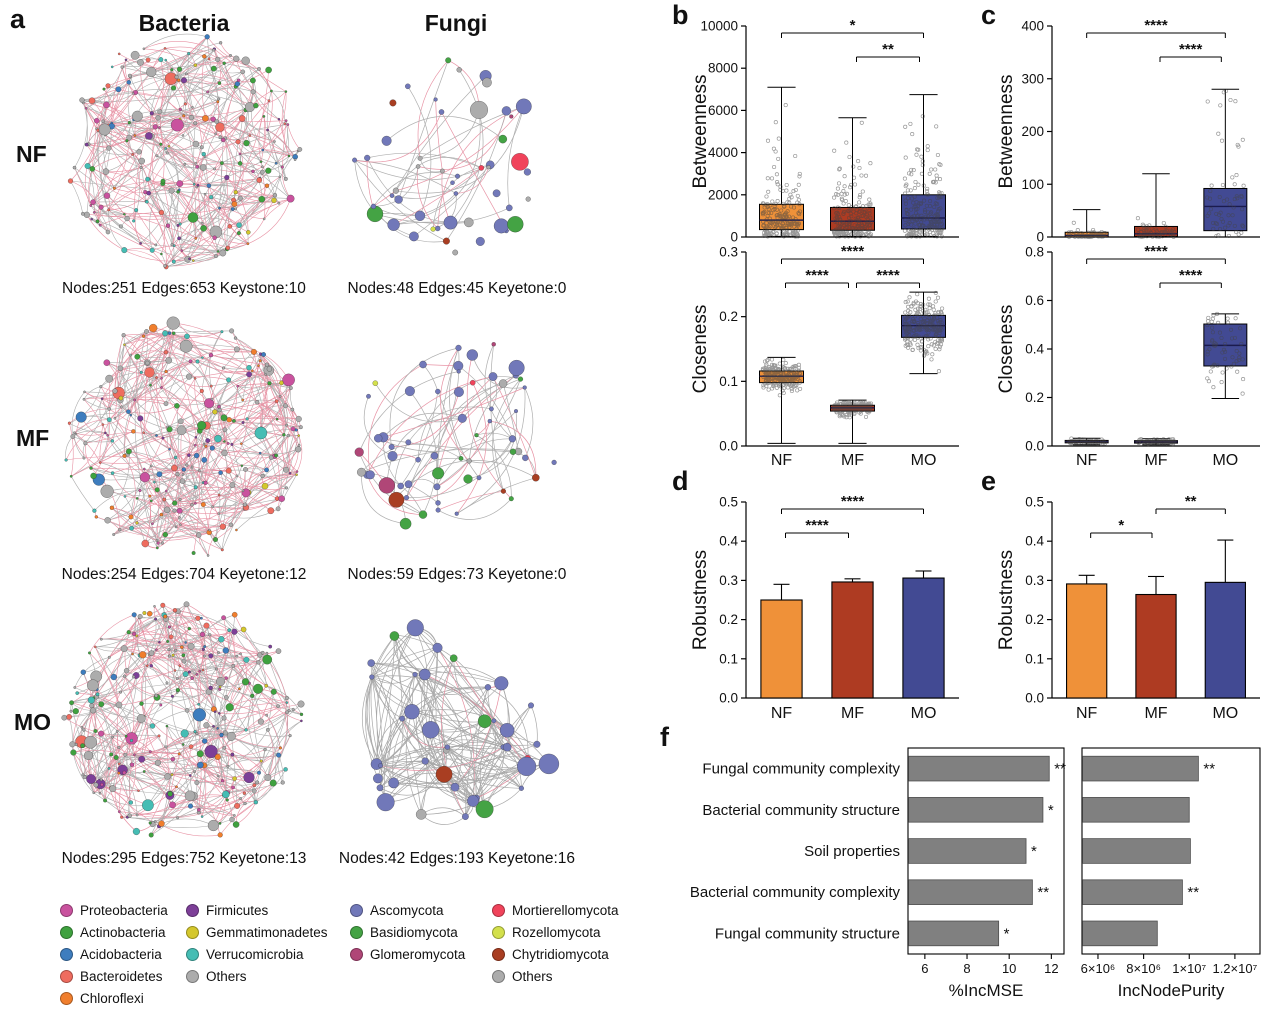 This screenshot has height=1017, width=1269. I want to click on svg-text: 6×10⁶, so click(1098, 968).